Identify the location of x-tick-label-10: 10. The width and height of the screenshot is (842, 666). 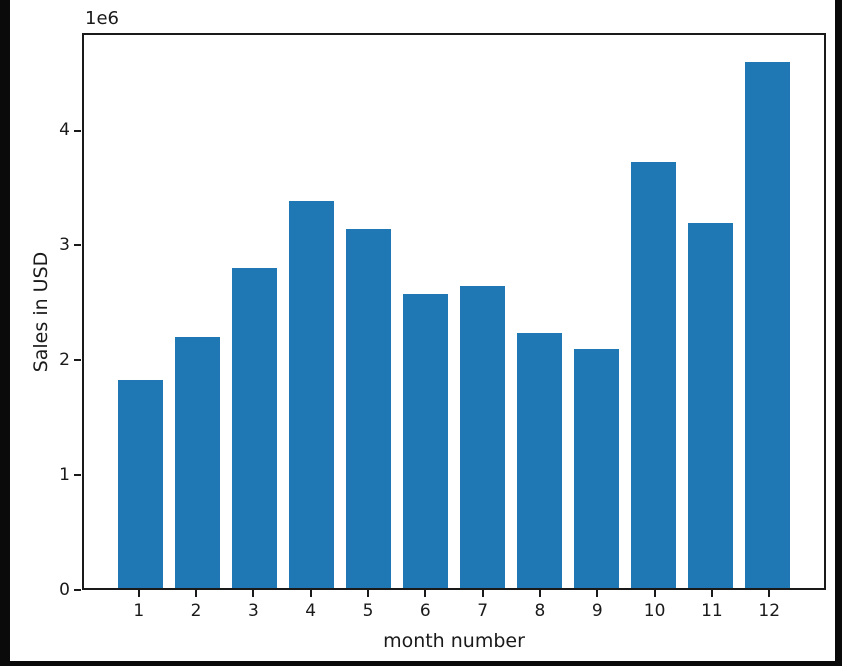
(654, 611).